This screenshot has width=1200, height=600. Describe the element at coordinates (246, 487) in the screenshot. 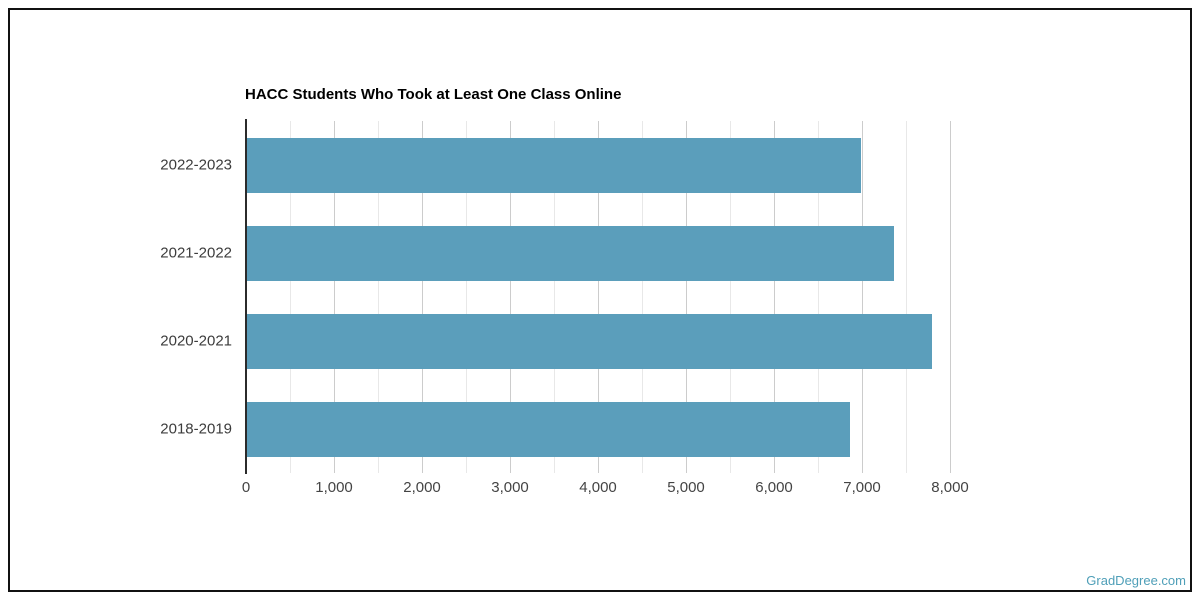

I see `x-axis-tick-label-0: 0` at that location.